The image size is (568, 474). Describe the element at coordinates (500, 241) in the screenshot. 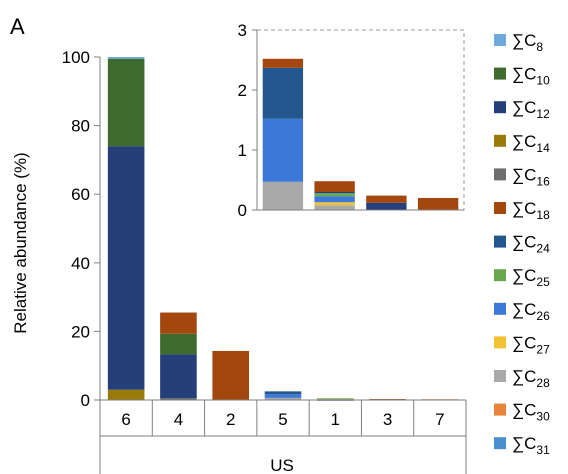

I see `legend-swatch-C24` at that location.